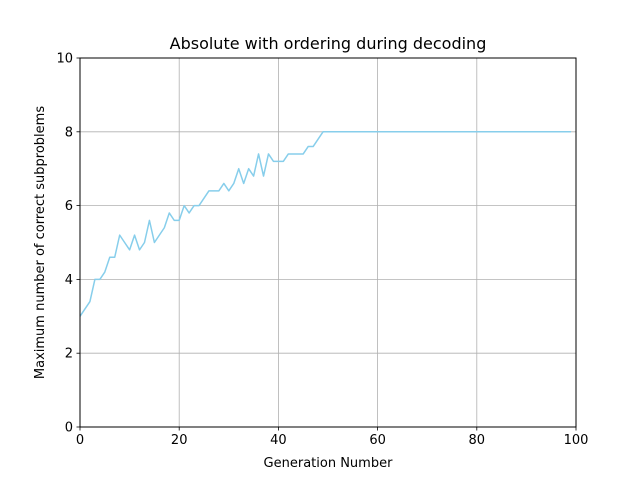 The width and height of the screenshot is (640, 480). What do you see at coordinates (69, 354) in the screenshot?
I see `y-tick-label: 2` at bounding box center [69, 354].